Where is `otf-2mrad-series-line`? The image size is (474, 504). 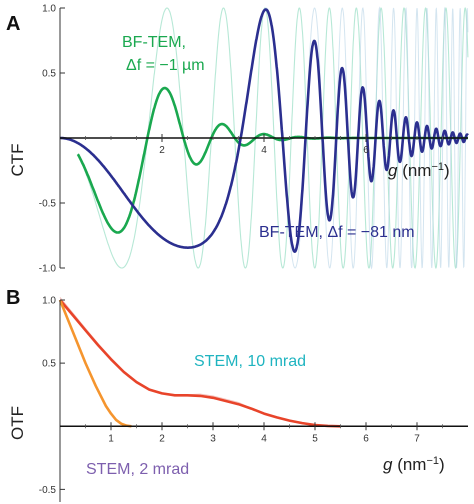 otf-2mrad-series-line is located at coordinates (95, 363).